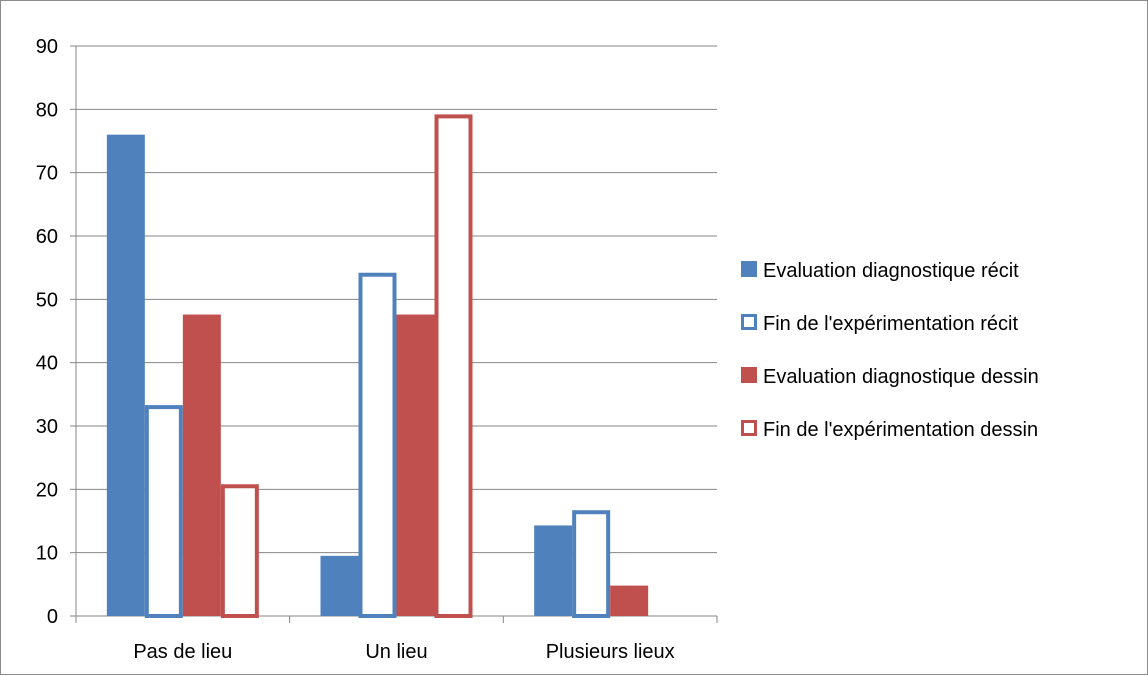 The height and width of the screenshot is (676, 1148). Describe the element at coordinates (47, 110) in the screenshot. I see `y-tick-label: 80` at that location.